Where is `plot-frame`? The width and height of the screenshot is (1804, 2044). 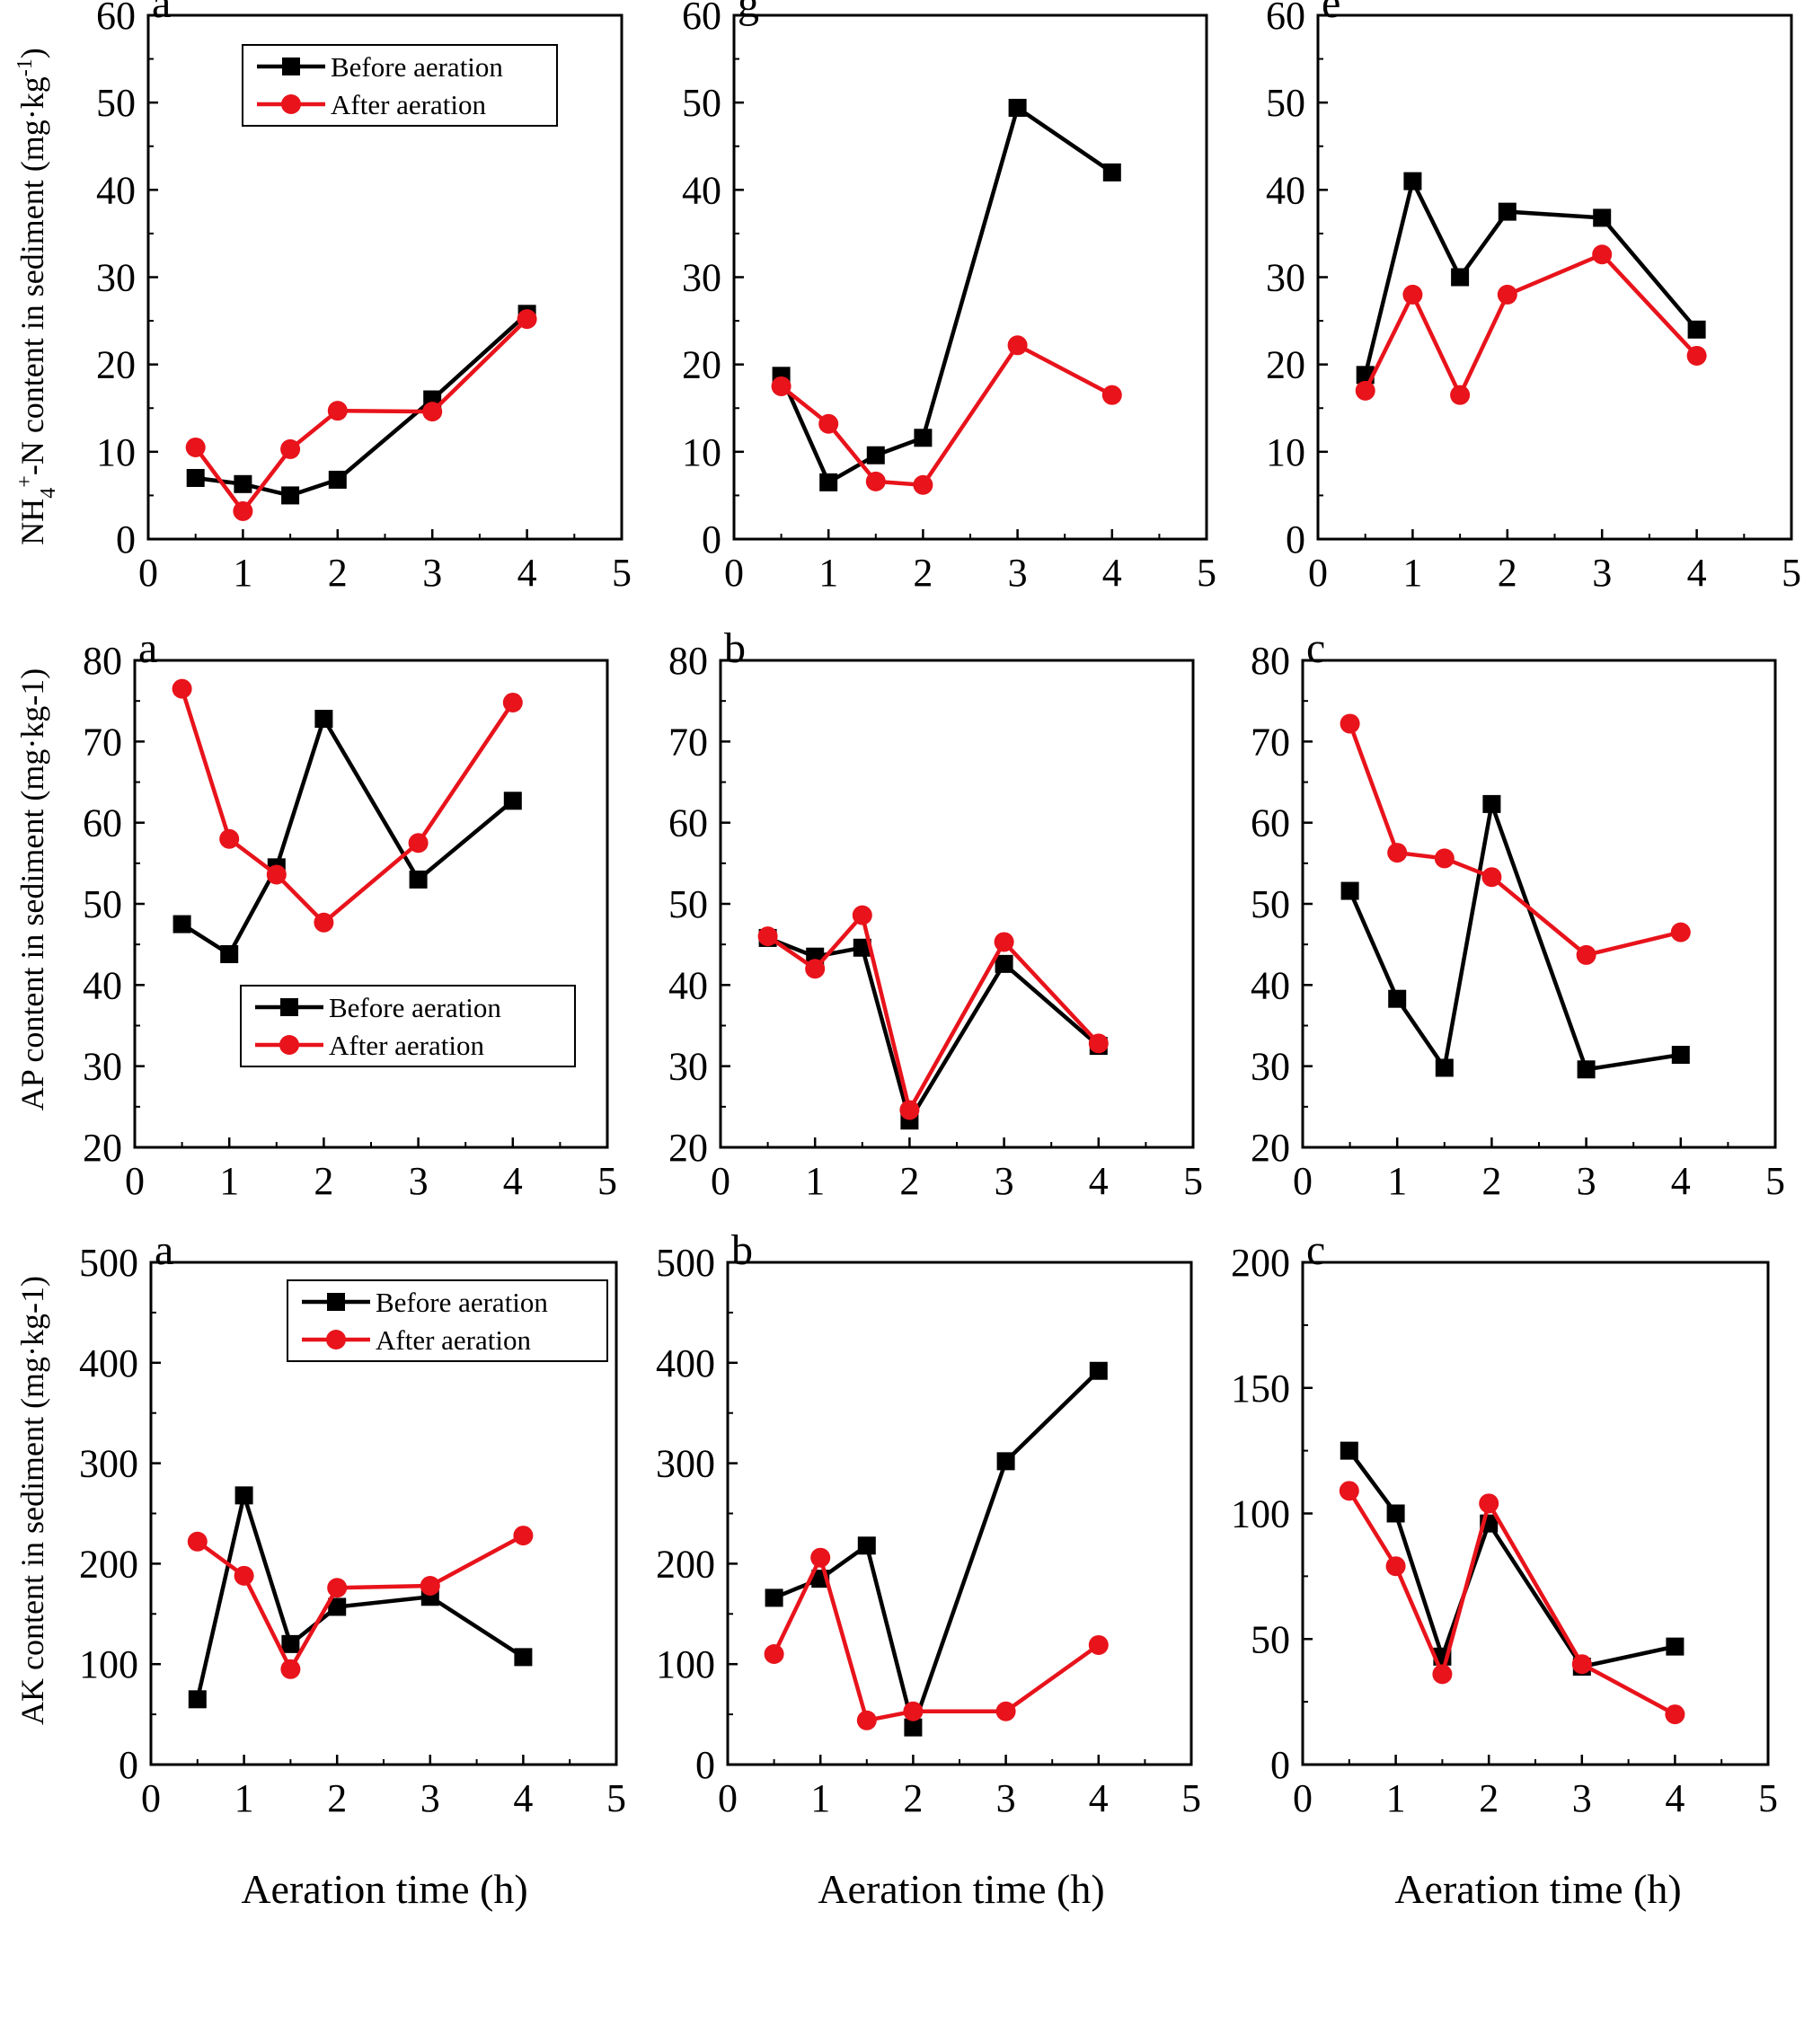 plot-frame is located at coordinates (957, 904).